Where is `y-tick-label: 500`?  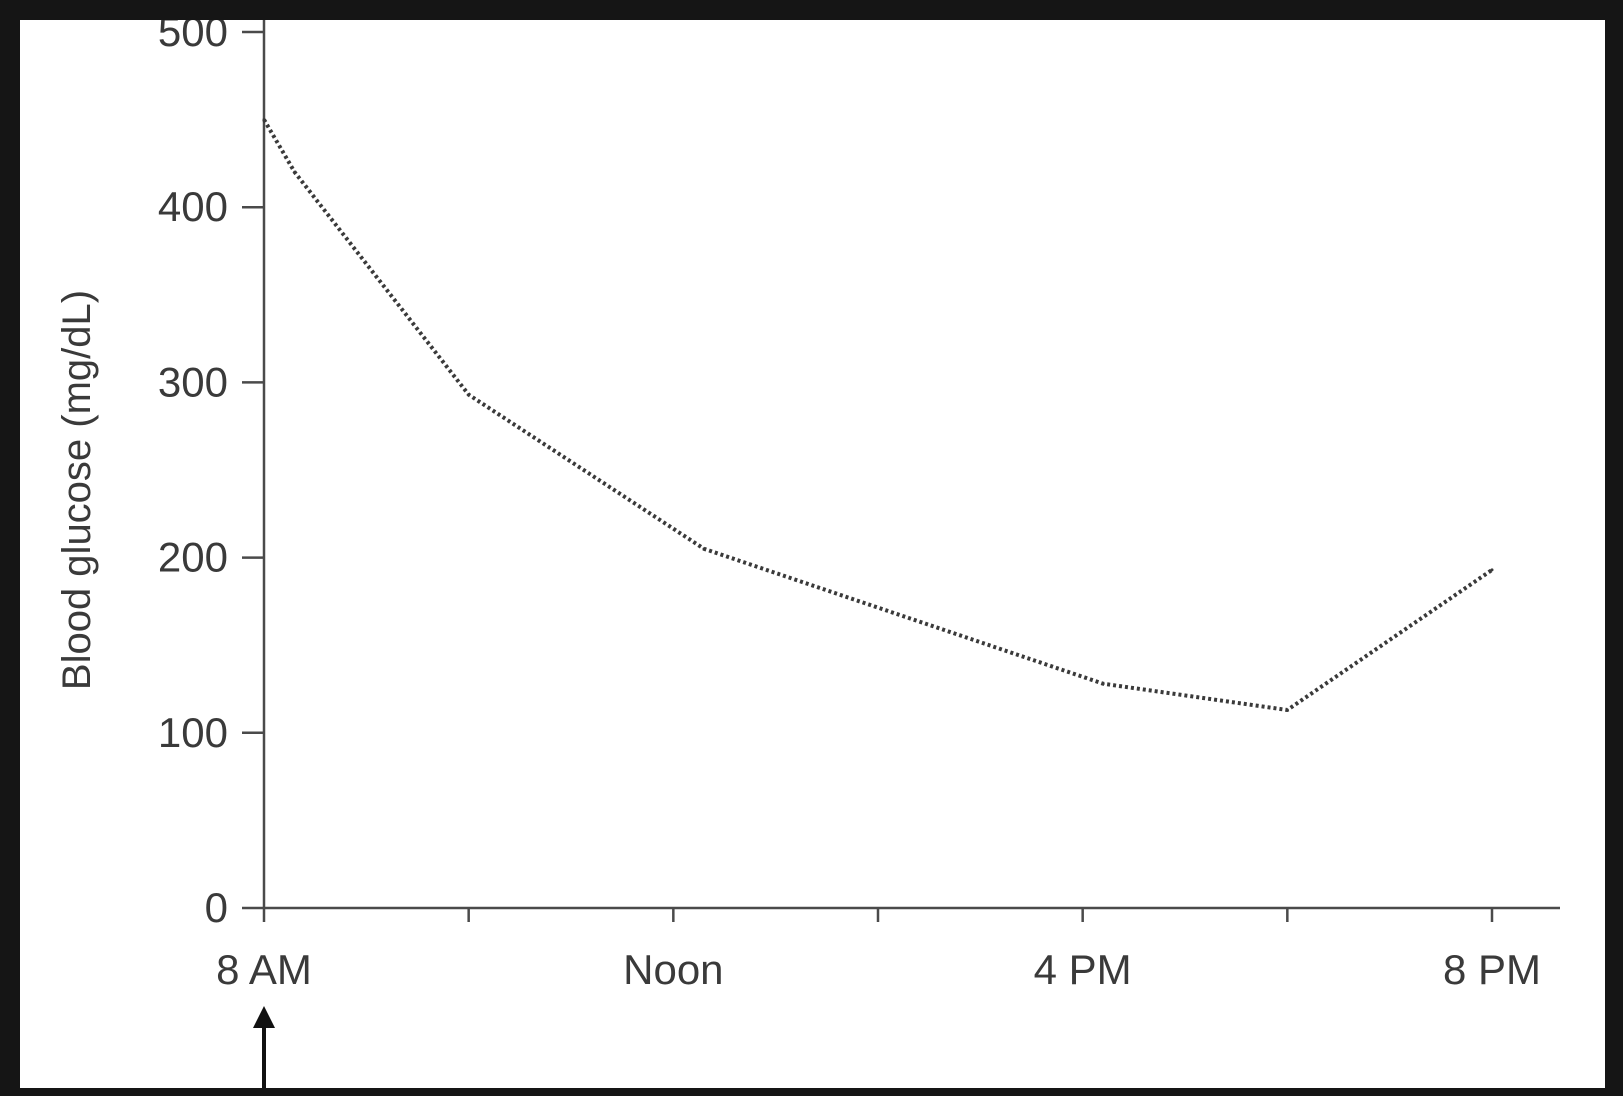 y-tick-label: 500 is located at coordinates (193, 37).